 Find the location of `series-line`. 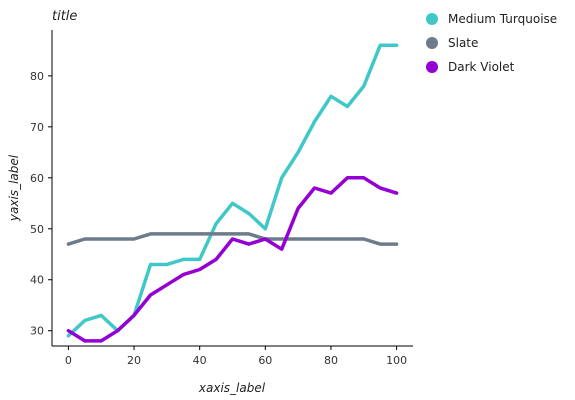

series-line is located at coordinates (232, 239).